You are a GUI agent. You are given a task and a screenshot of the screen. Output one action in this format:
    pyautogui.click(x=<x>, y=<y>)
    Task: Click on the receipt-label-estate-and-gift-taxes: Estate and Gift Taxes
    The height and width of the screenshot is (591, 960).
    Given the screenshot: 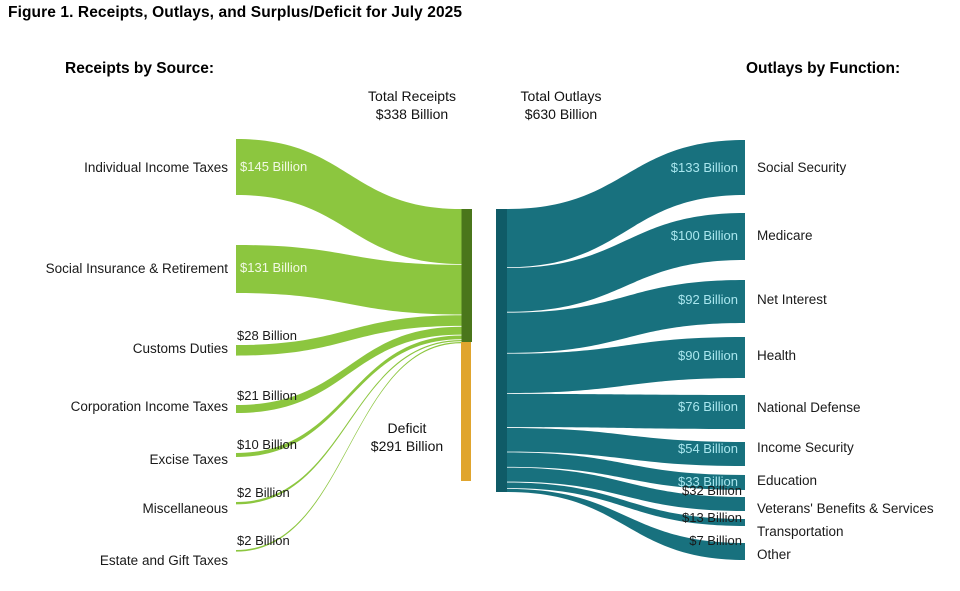 What is the action you would take?
    pyautogui.click(x=163, y=560)
    